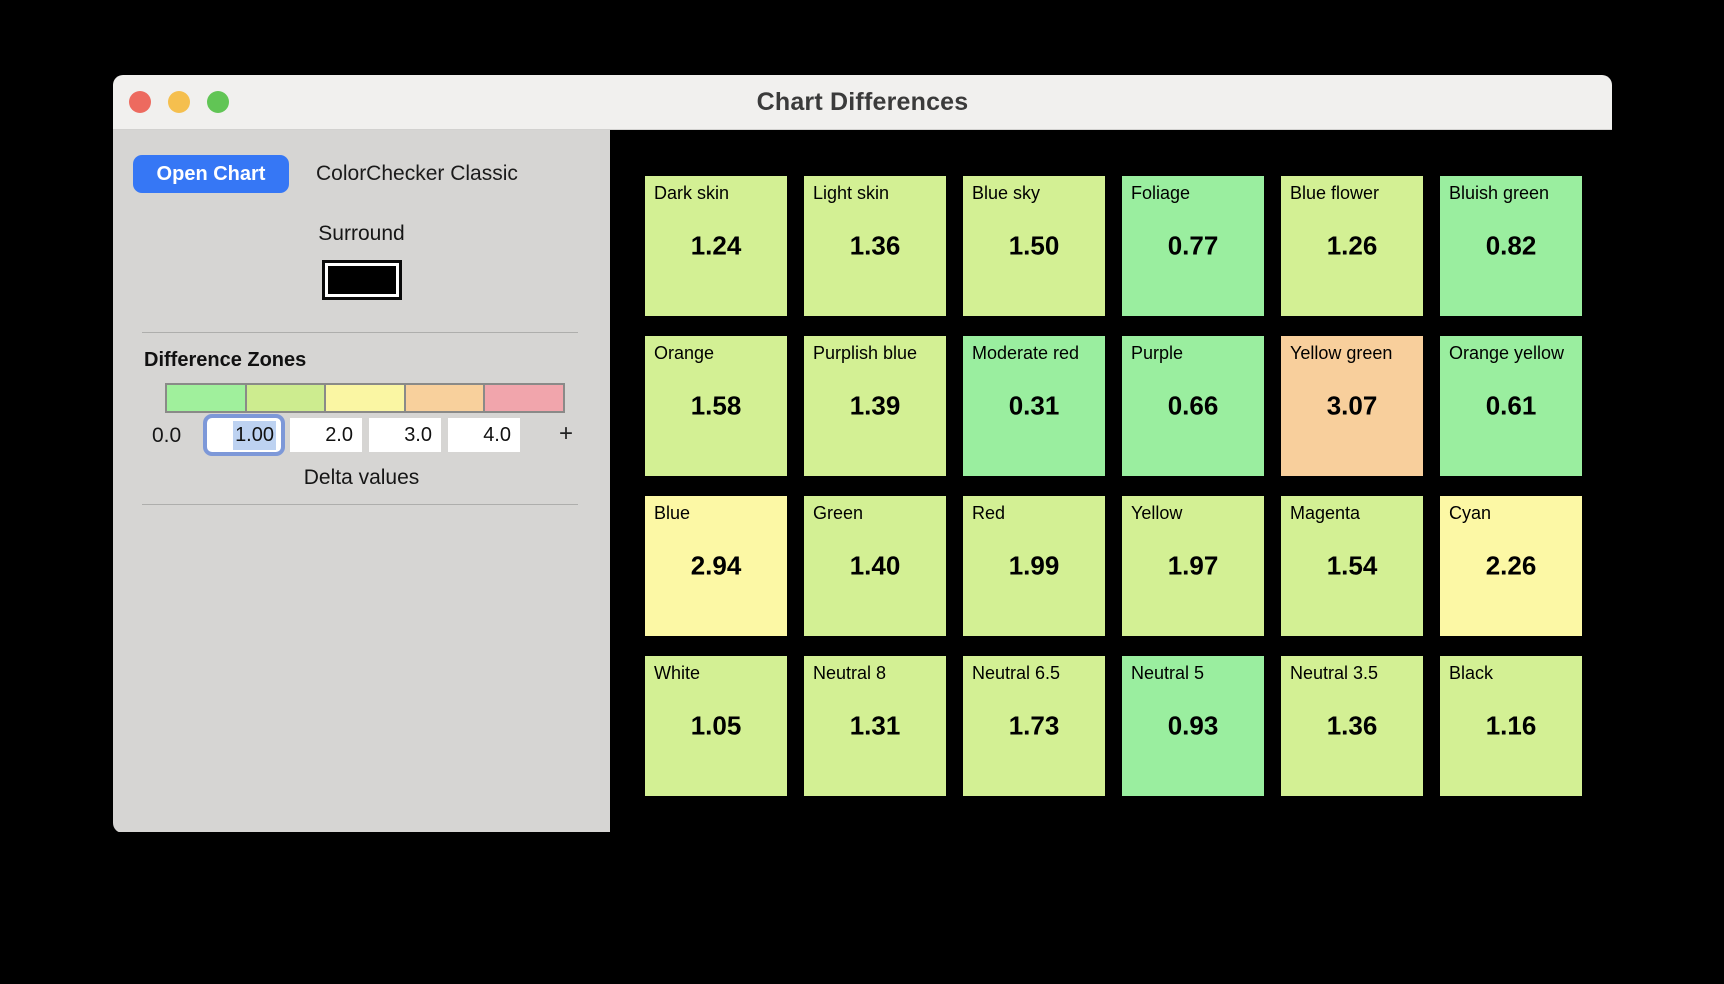 This screenshot has width=1724, height=984. Describe the element at coordinates (1511, 565) in the screenshot. I see `patch-delta-value: 2.26` at that location.